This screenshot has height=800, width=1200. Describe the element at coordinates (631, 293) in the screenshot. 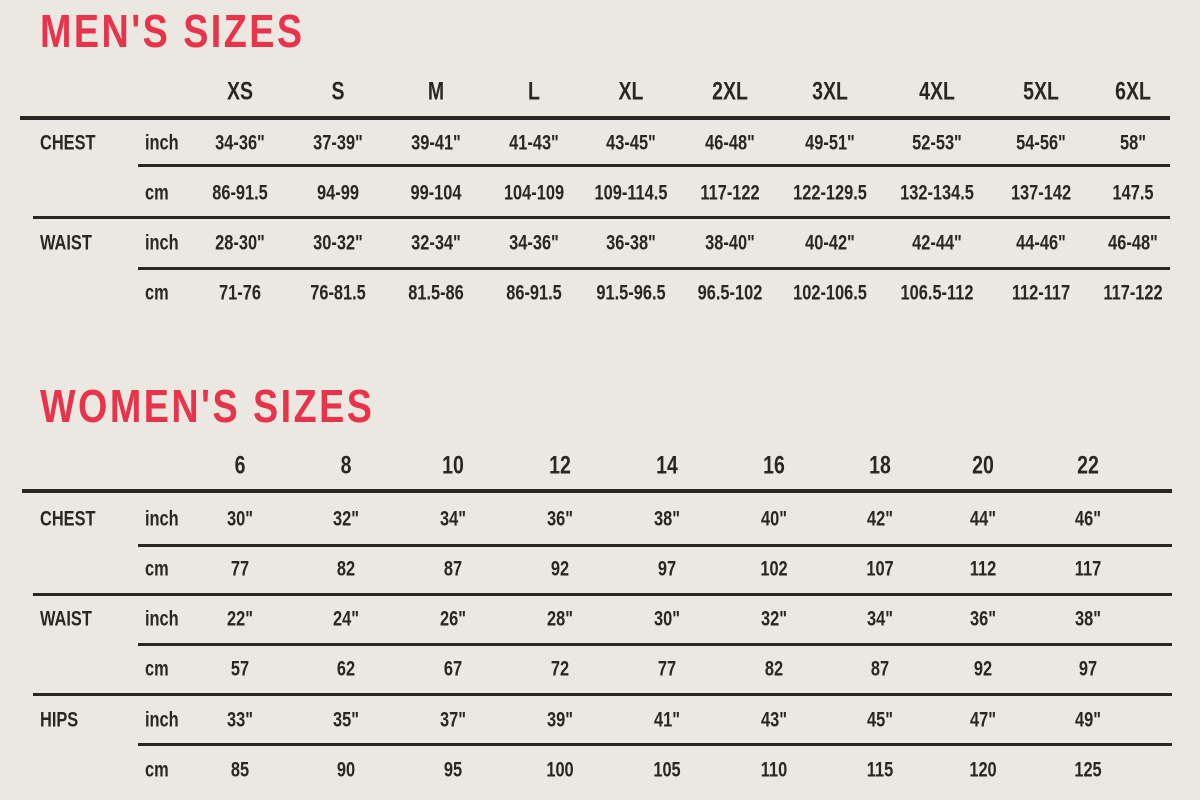

I see `size-value: 91.5-96.5` at that location.